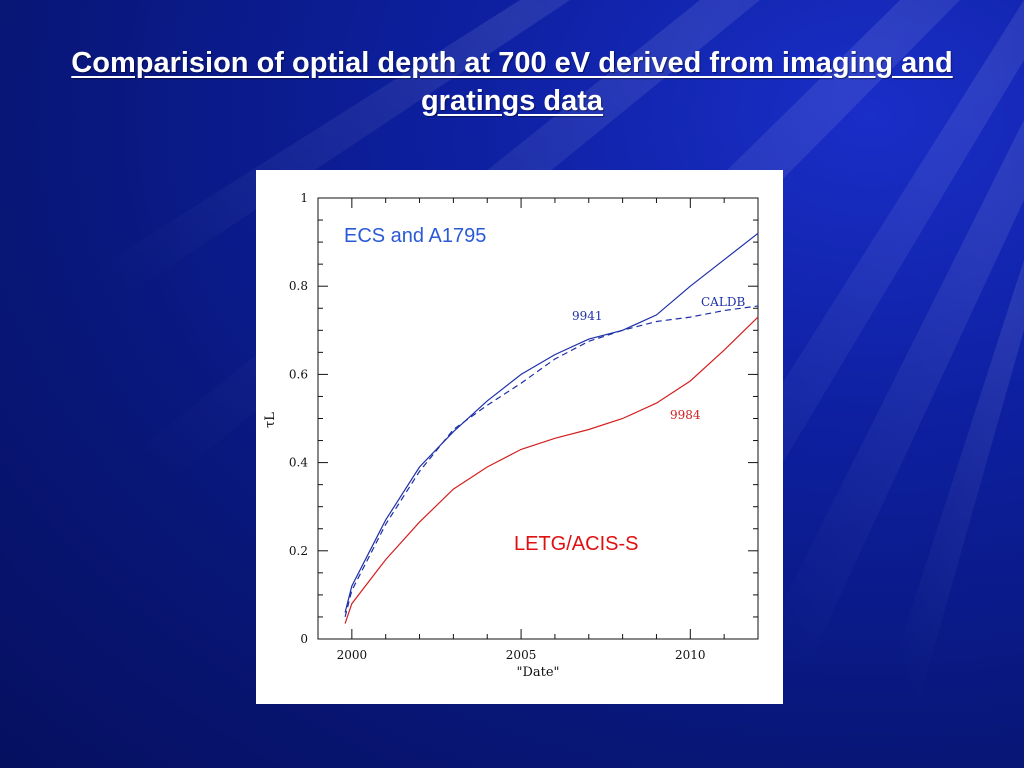 The image size is (1024, 768). Describe the element at coordinates (352, 655) in the screenshot. I see `x-tick-label: 2000` at that location.